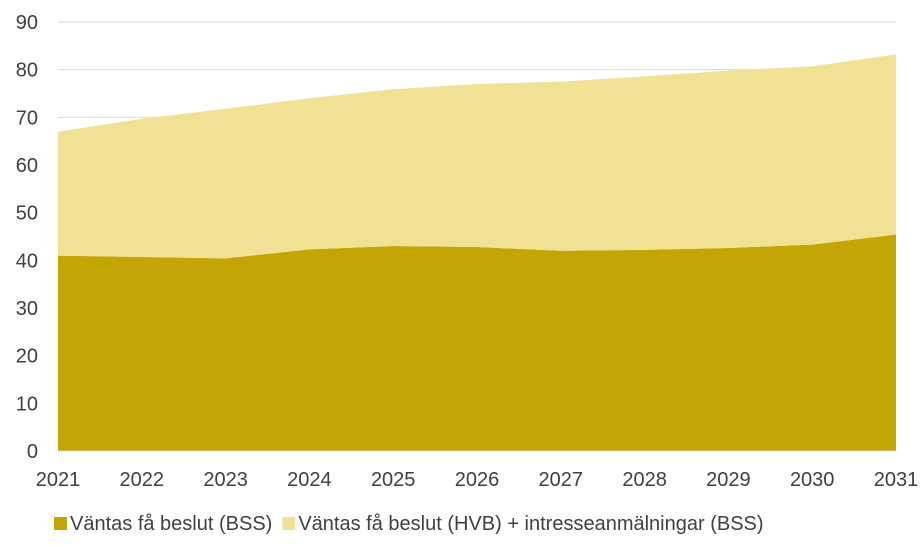 The width and height of the screenshot is (924, 547). Describe the element at coordinates (644, 480) in the screenshot. I see `x-tick-label: 2028` at that location.